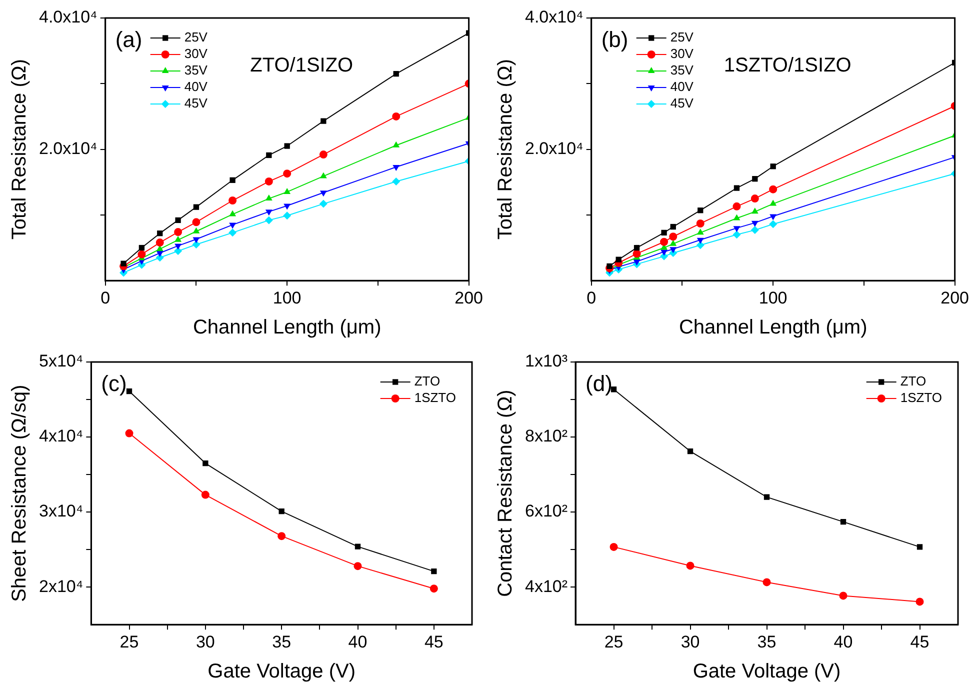 The height and width of the screenshot is (689, 972). What do you see at coordinates (282, 642) in the screenshot?
I see `x-tick-label: 35` at bounding box center [282, 642].